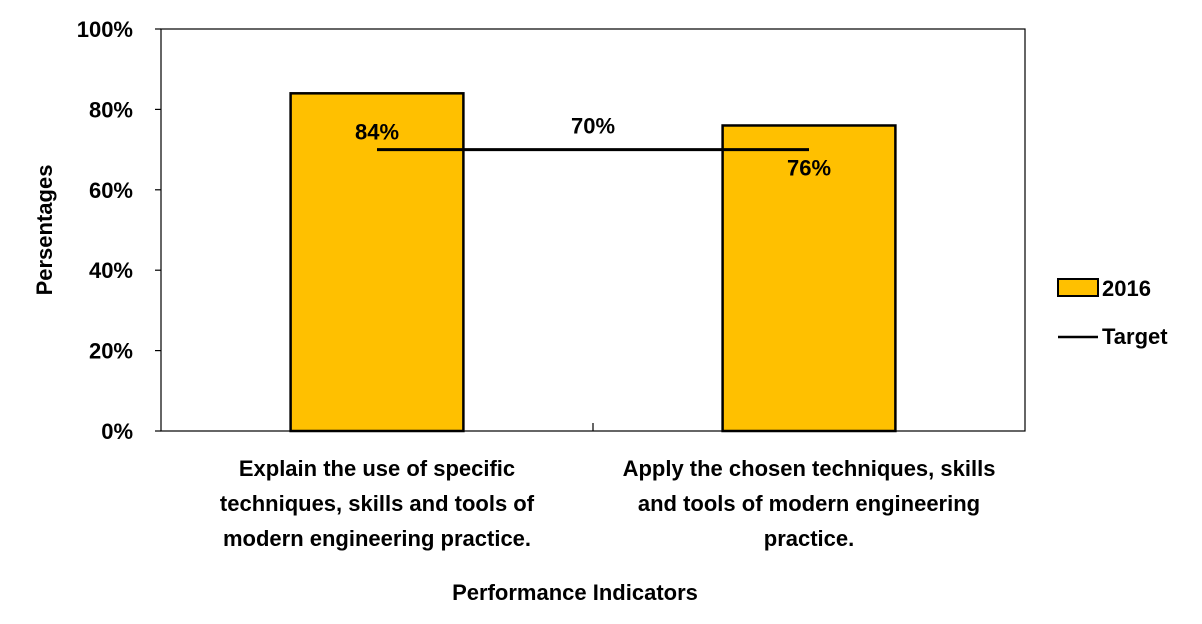 Image resolution: width=1202 pixels, height=624 pixels. I want to click on y-tick-label: 20%, so click(111, 351).